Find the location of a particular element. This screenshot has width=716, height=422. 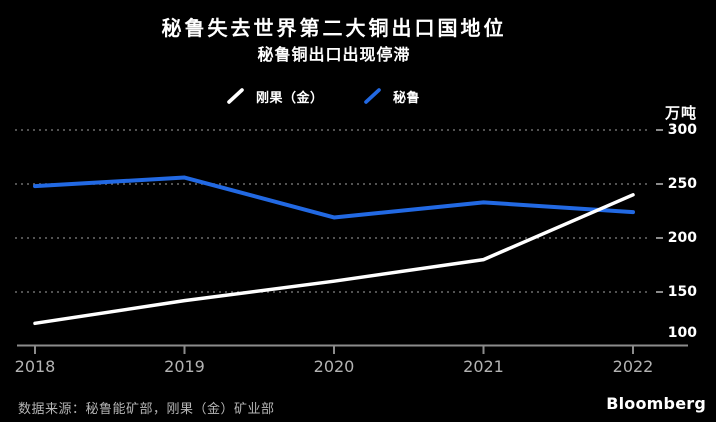

chart-subtitle: 秘鲁铜出口出现停滞 is located at coordinates (334, 54).